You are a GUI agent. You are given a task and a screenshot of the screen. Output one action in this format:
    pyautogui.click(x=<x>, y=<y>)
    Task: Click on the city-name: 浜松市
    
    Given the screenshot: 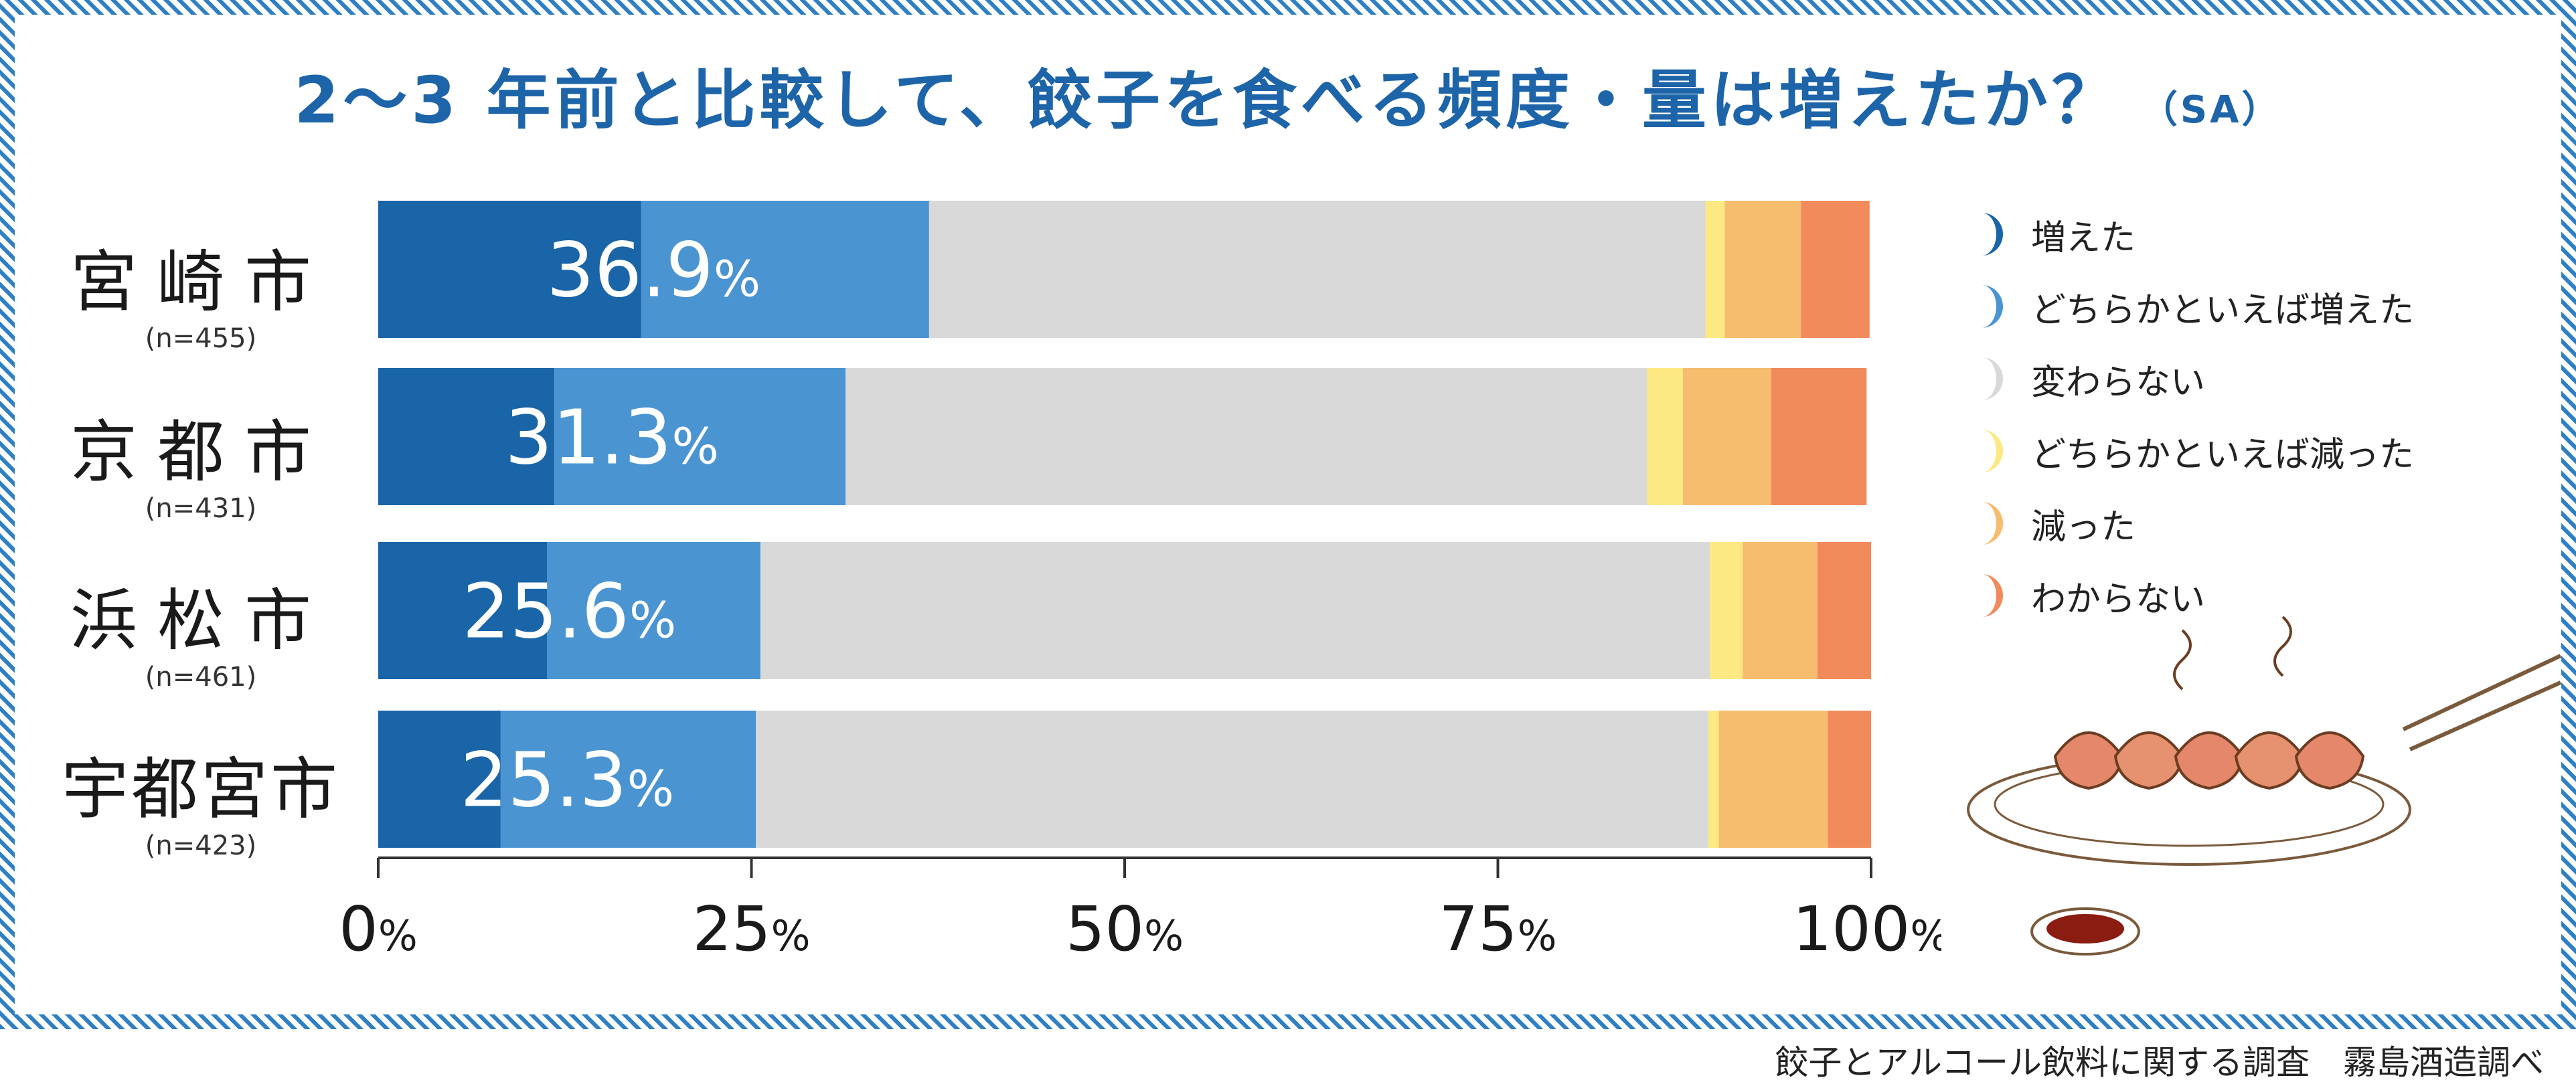 What is the action you would take?
    pyautogui.click(x=201, y=621)
    